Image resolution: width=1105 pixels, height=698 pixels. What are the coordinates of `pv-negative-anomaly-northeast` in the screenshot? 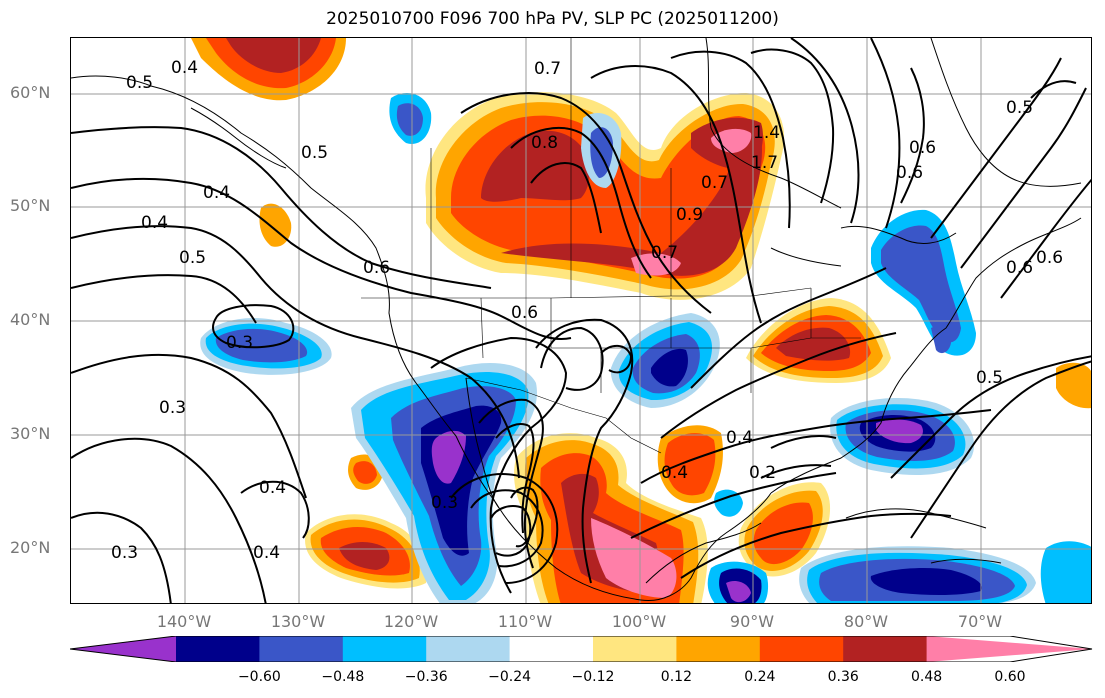 It's located at (923, 282).